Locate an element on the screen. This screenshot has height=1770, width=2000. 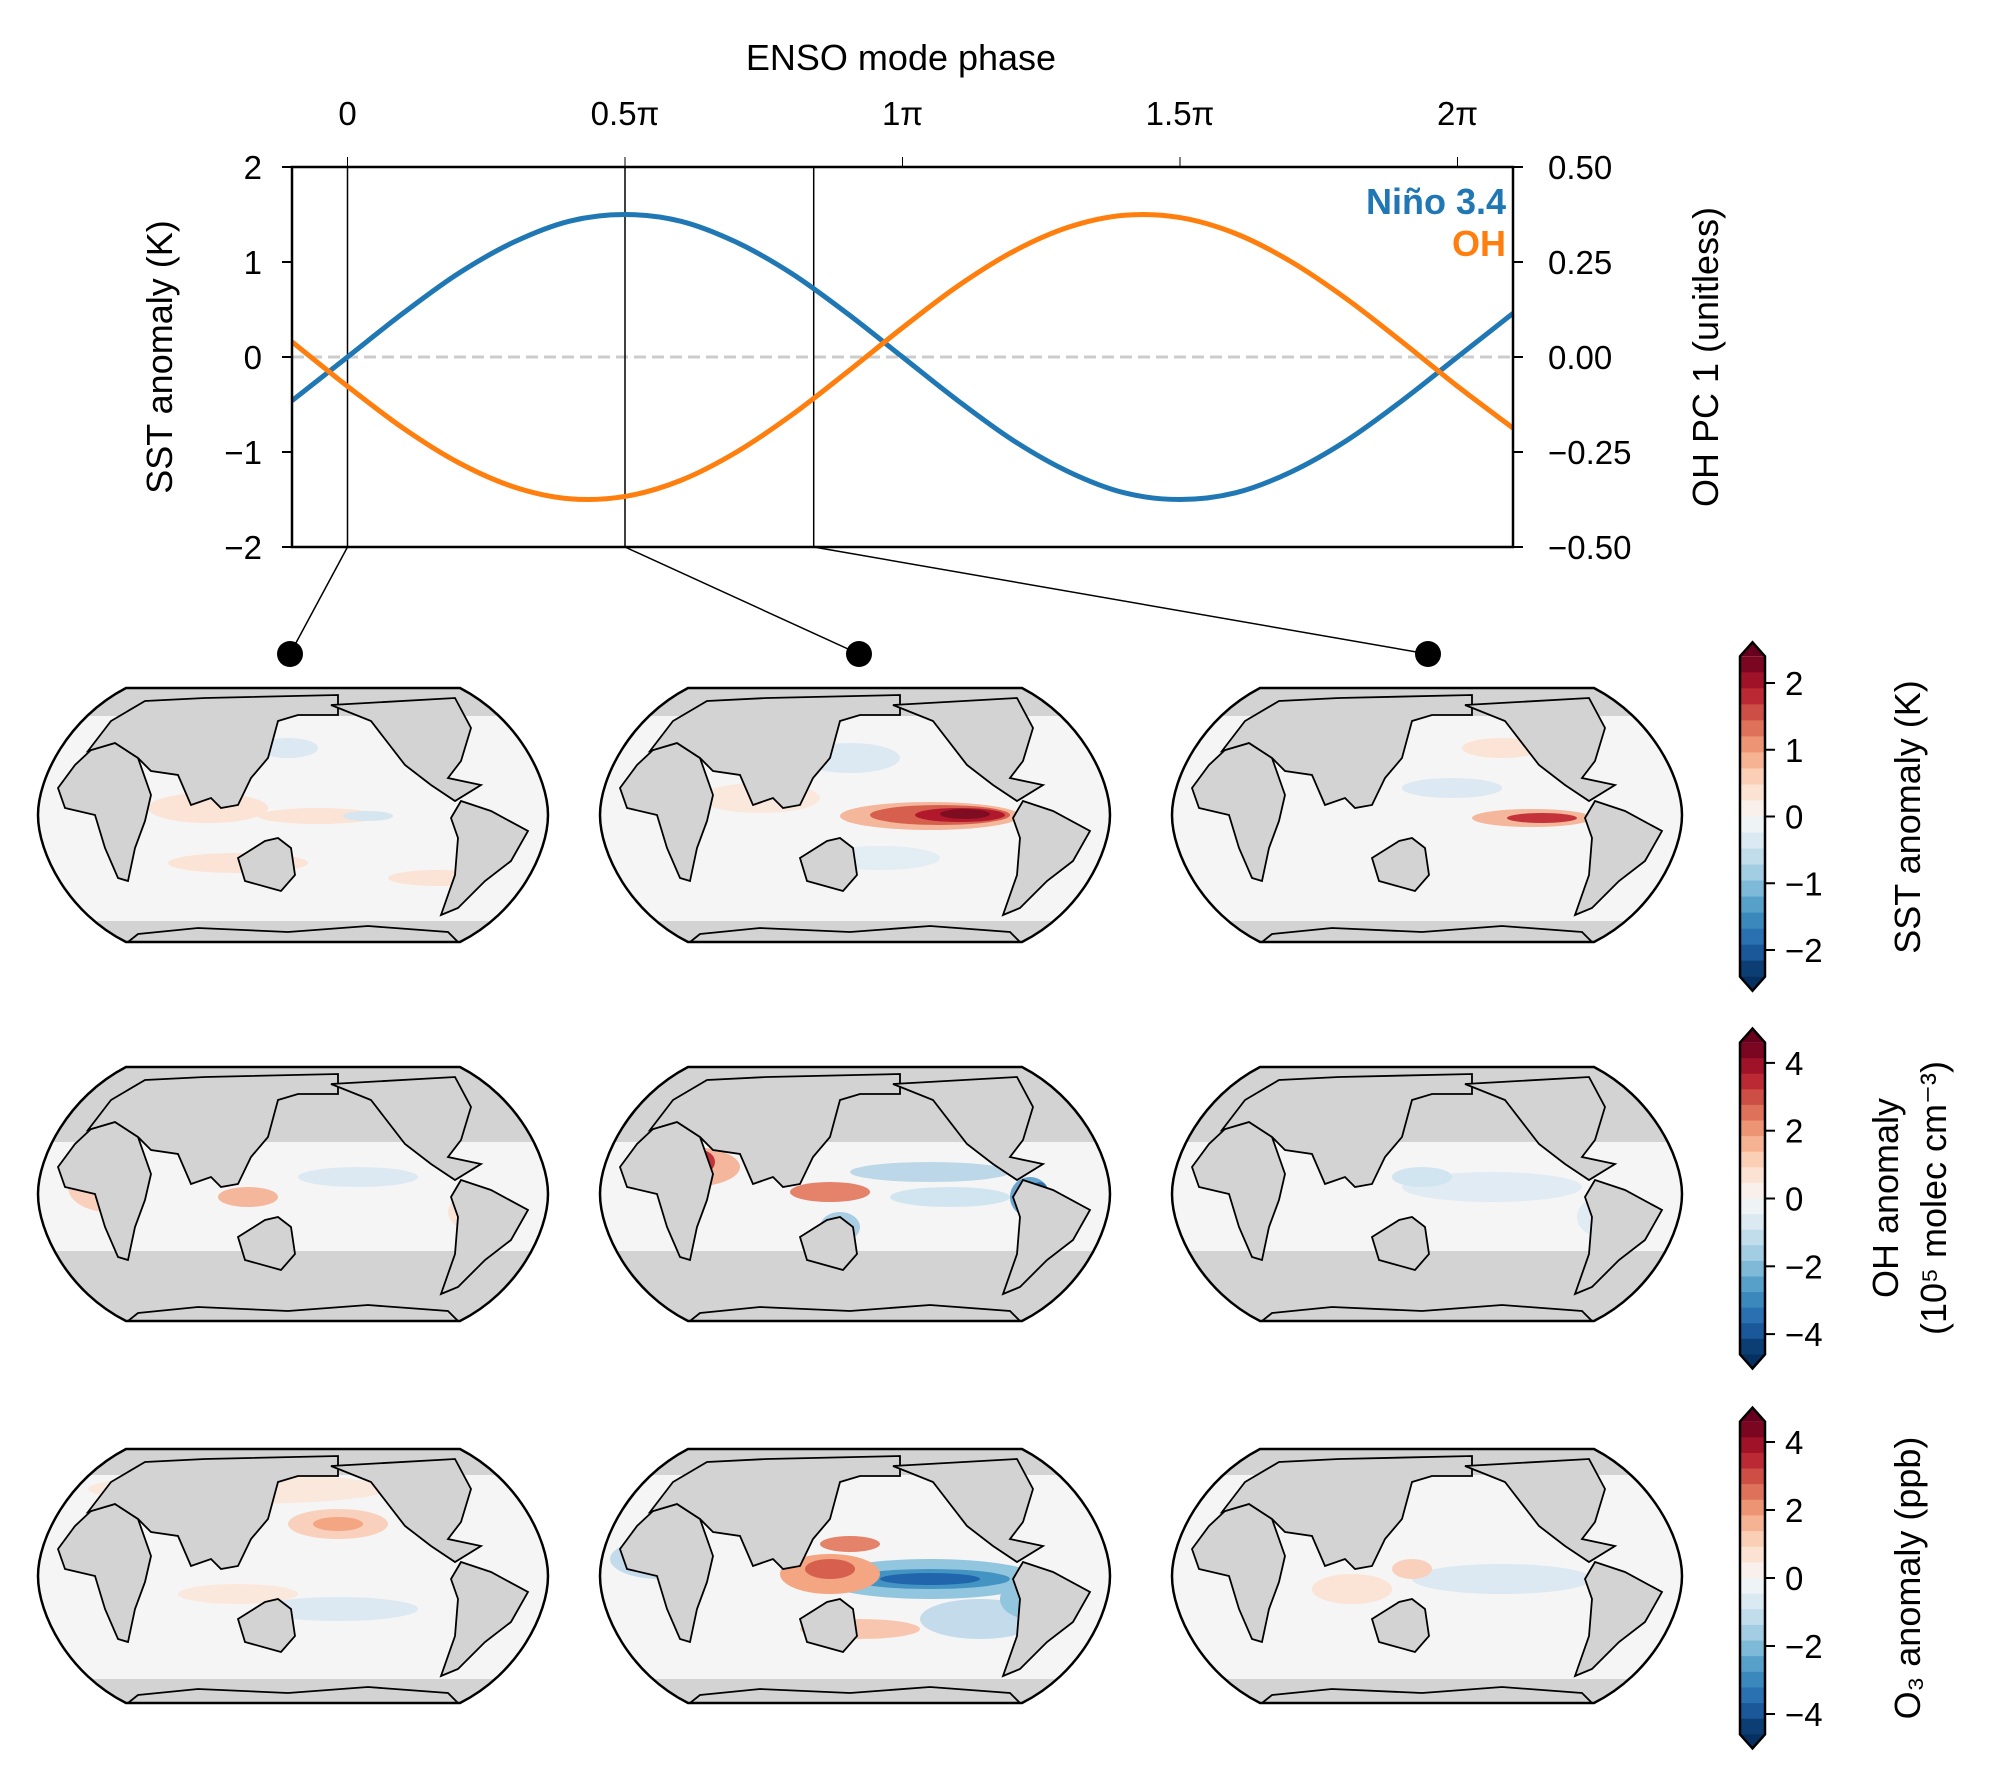
y-tick-label-left: 2 is located at coordinates (253, 167).